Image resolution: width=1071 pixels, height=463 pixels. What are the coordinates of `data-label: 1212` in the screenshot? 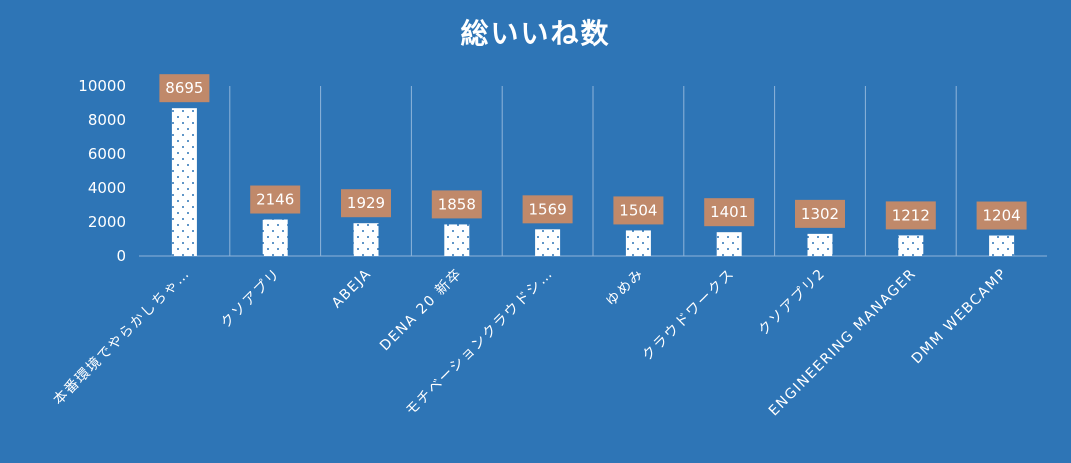 It's located at (910, 215).